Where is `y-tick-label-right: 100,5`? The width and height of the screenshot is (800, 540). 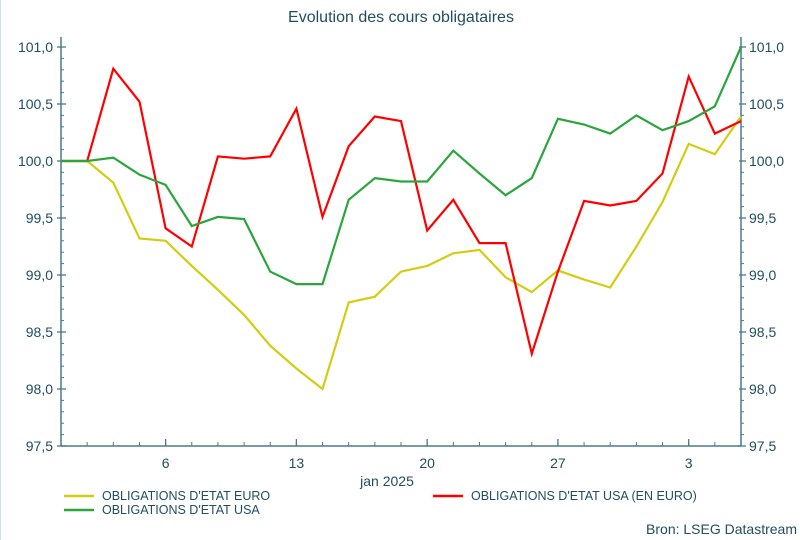 y-tick-label-right: 100,5 is located at coordinates (766, 104).